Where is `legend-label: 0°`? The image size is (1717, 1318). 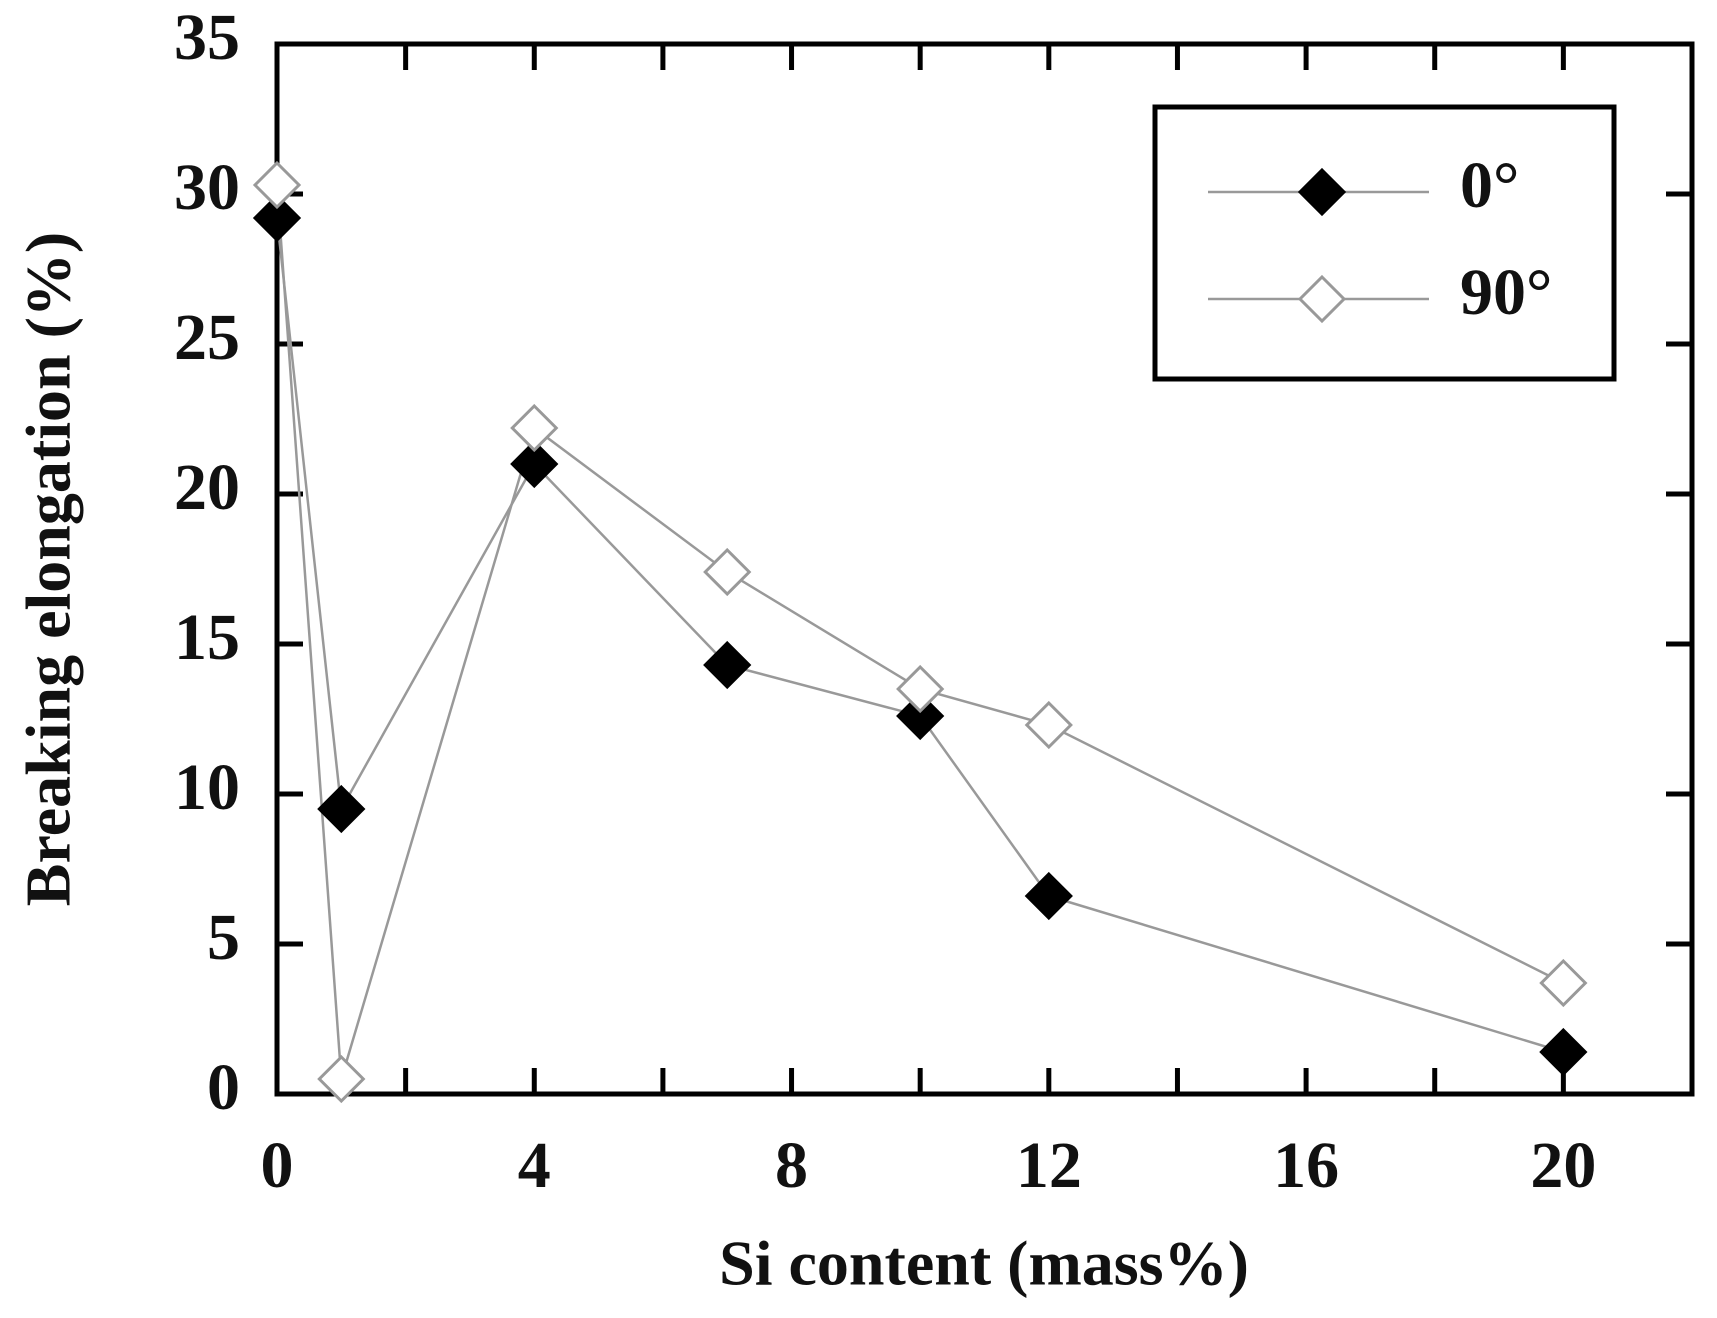
legend-label: 0° is located at coordinates (1489, 185).